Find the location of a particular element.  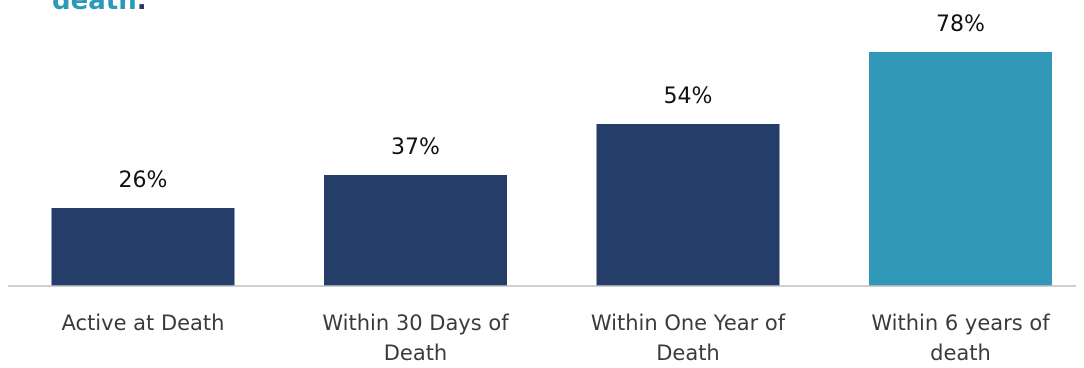

category-label-line: Within 30 Days of is located at coordinates (416, 323).